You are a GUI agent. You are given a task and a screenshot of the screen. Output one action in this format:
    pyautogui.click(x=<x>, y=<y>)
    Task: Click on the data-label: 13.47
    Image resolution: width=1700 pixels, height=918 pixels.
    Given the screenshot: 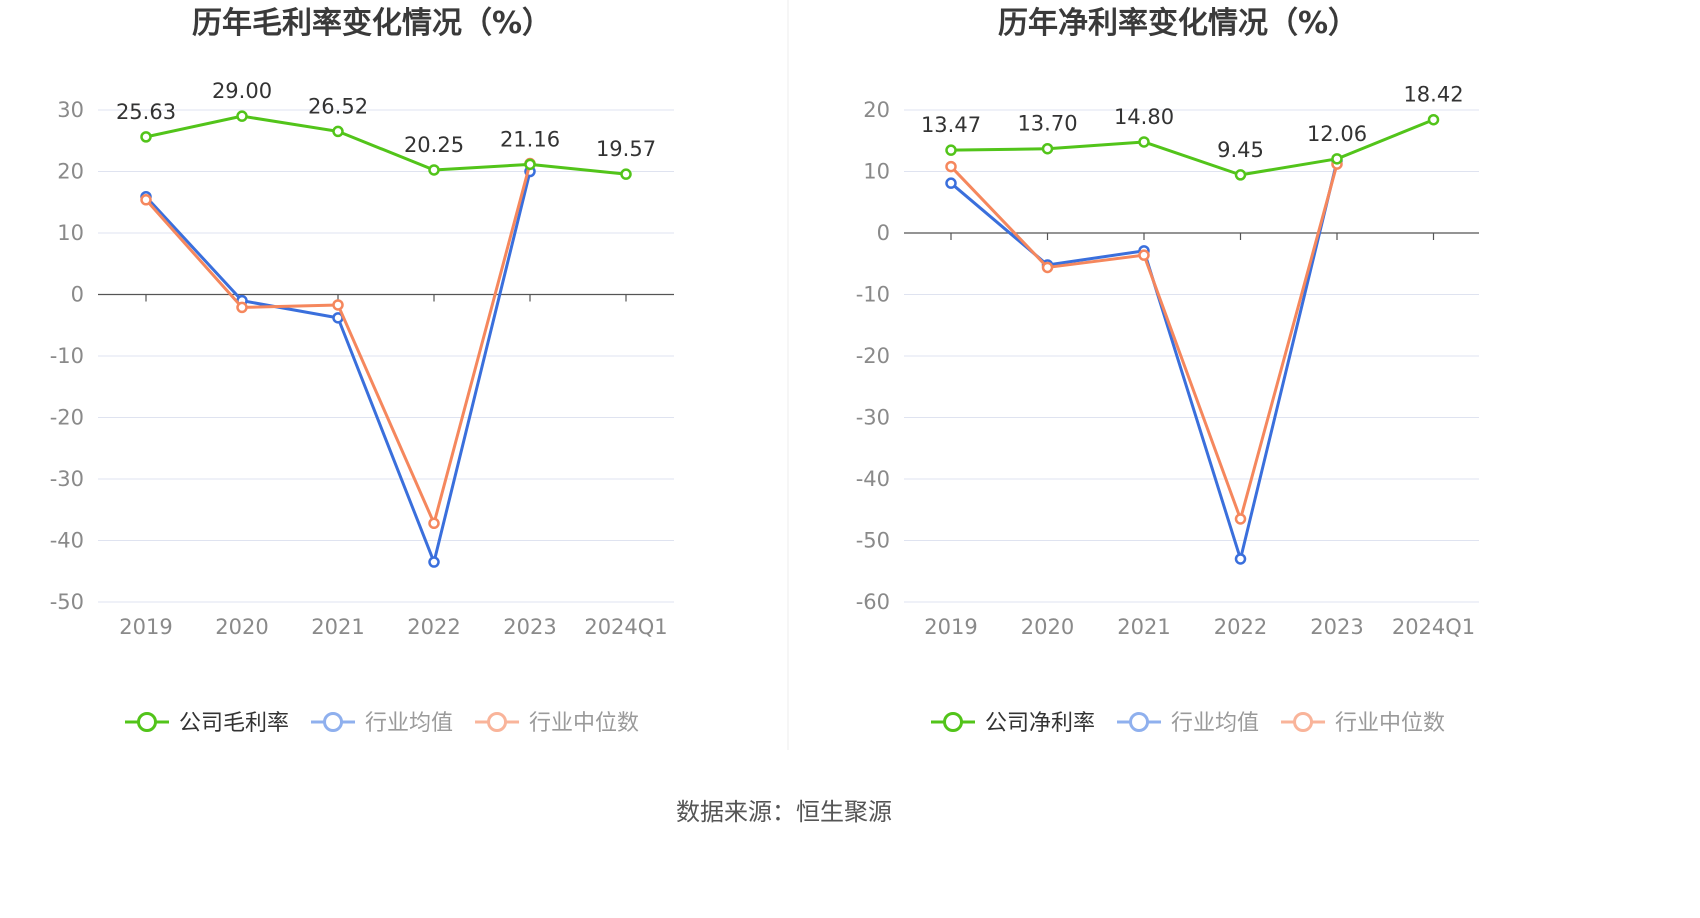 What is the action you would take?
    pyautogui.click(x=951, y=125)
    